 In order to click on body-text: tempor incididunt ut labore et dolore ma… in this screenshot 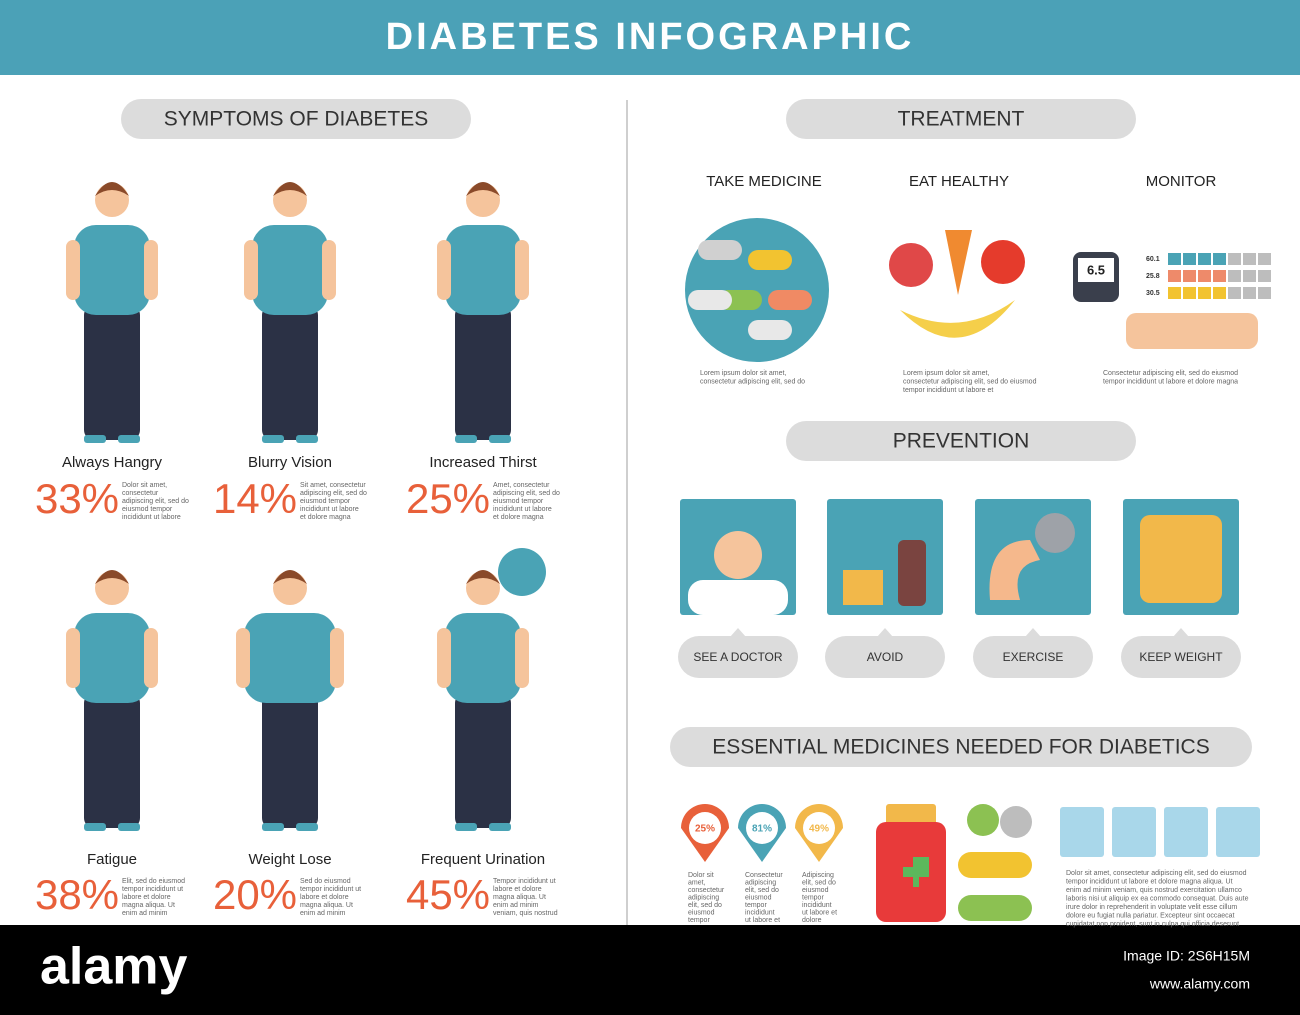, I will do `click(1149, 881)`.